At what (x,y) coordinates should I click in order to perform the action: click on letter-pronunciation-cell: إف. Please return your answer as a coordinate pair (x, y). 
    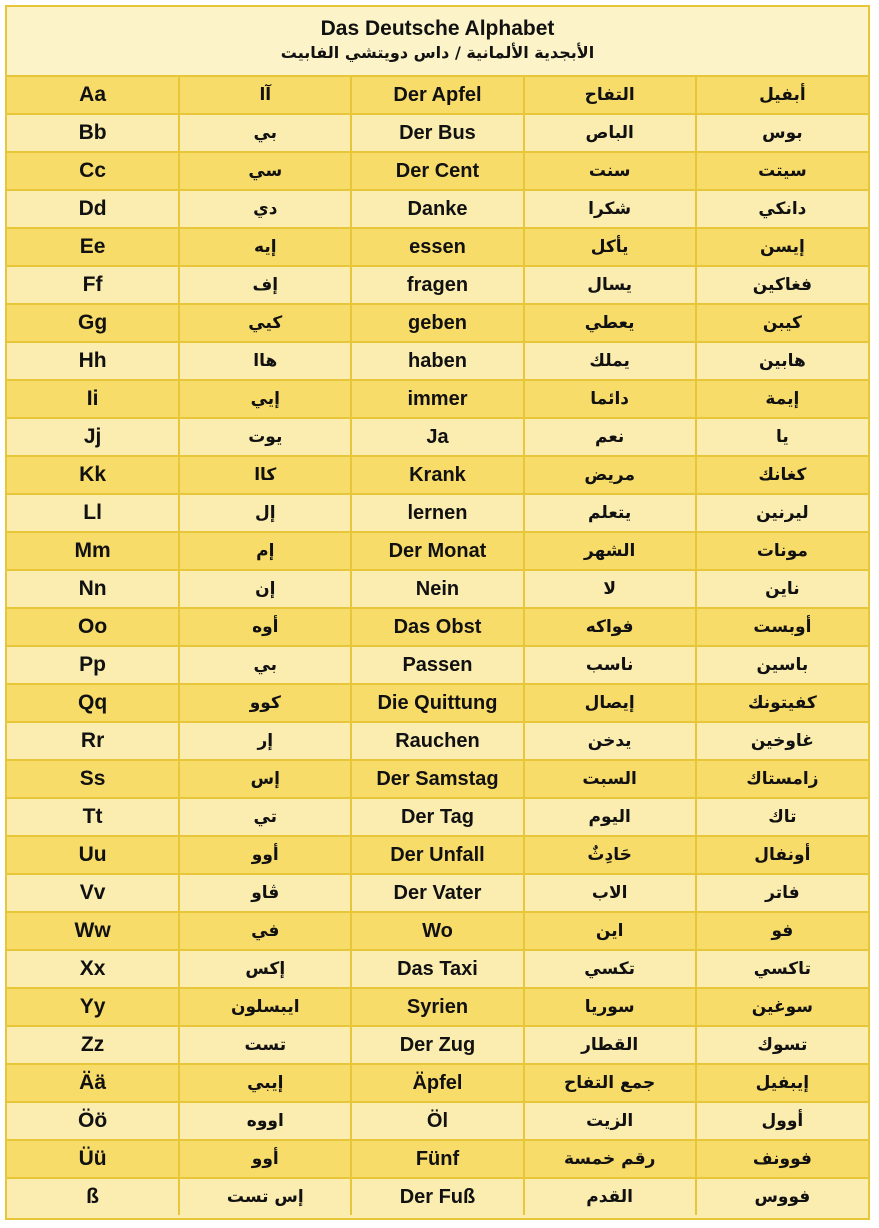
    Looking at the image, I should click on (265, 285).